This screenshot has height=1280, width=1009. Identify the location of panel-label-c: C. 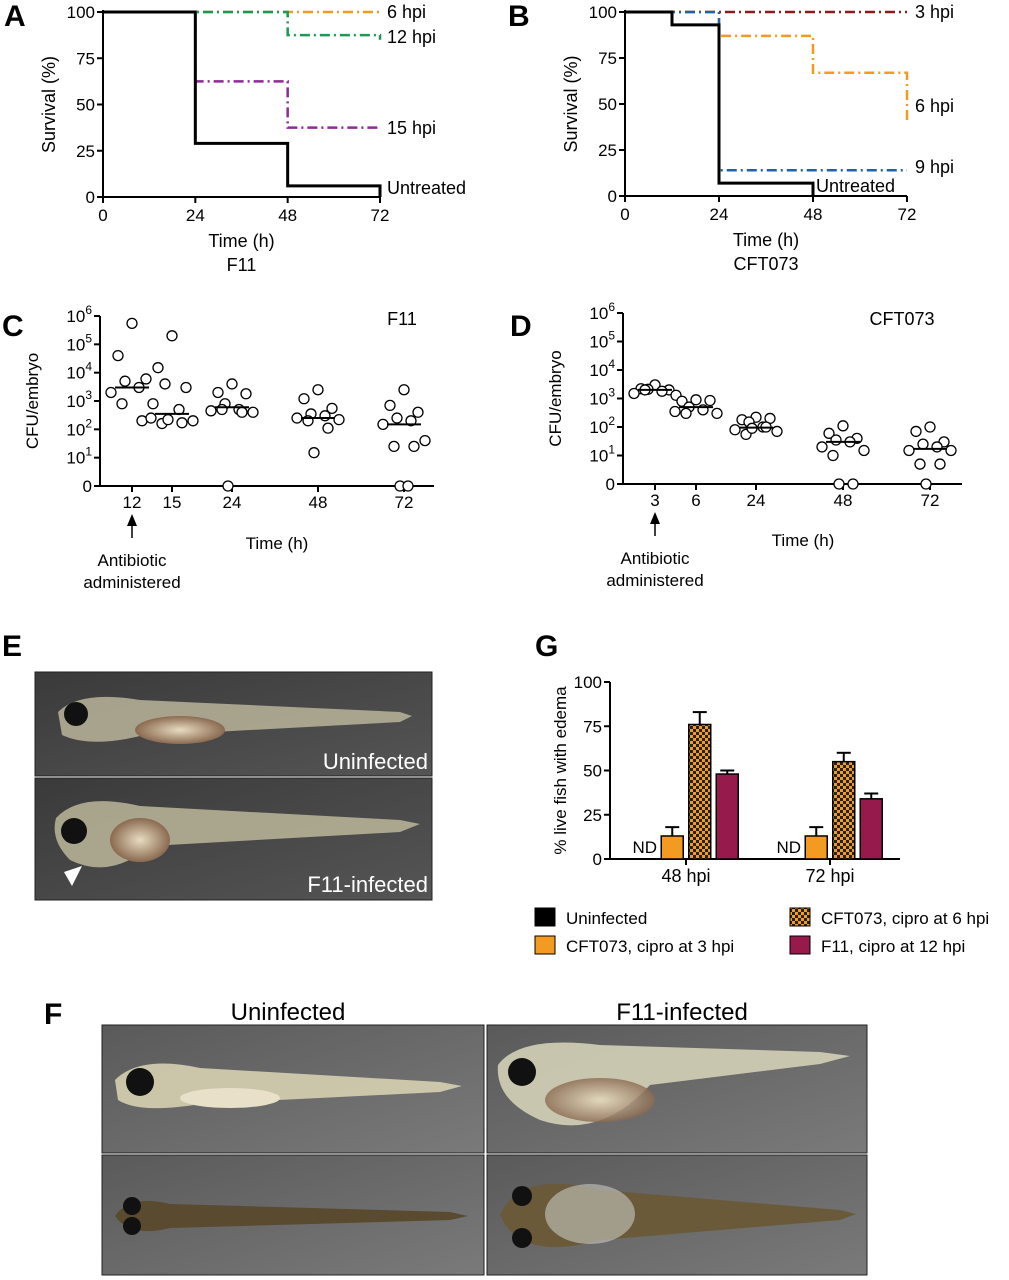
(13, 326).